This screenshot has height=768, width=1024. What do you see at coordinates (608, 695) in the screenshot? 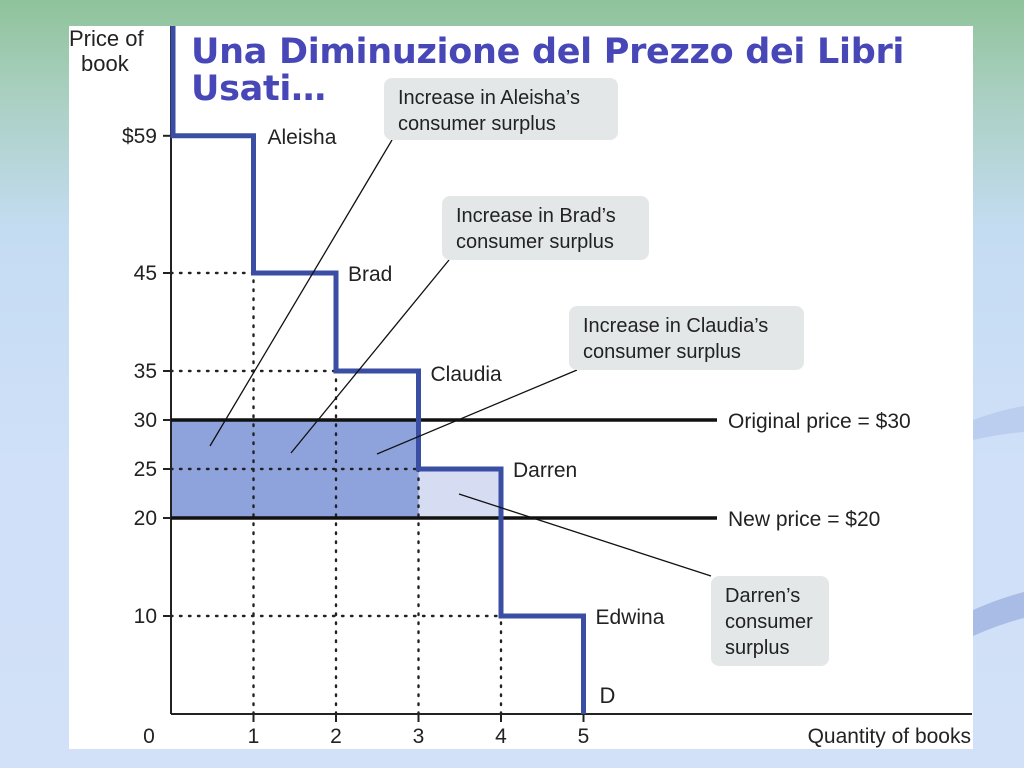
I see `demand-label: D` at bounding box center [608, 695].